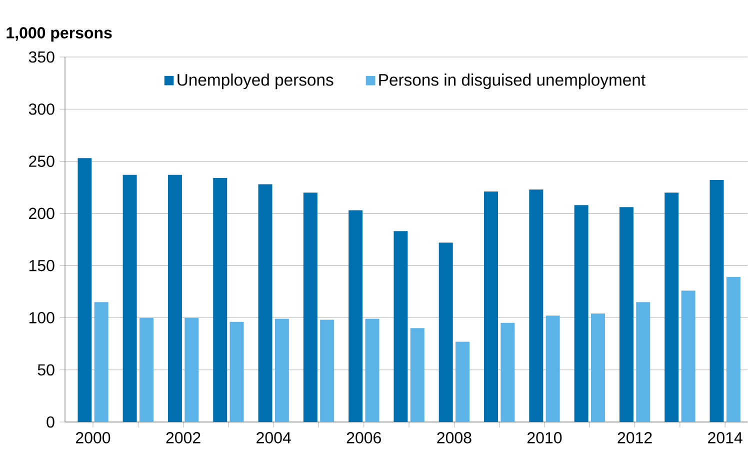 The width and height of the screenshot is (749, 455). Describe the element at coordinates (363, 438) in the screenshot. I see `x-tick-label: 2006` at that location.